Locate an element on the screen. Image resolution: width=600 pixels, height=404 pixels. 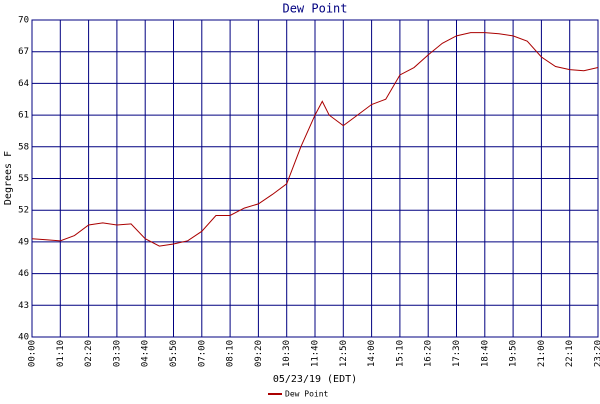
x-tick-label: 18:40 is located at coordinates (485, 353).